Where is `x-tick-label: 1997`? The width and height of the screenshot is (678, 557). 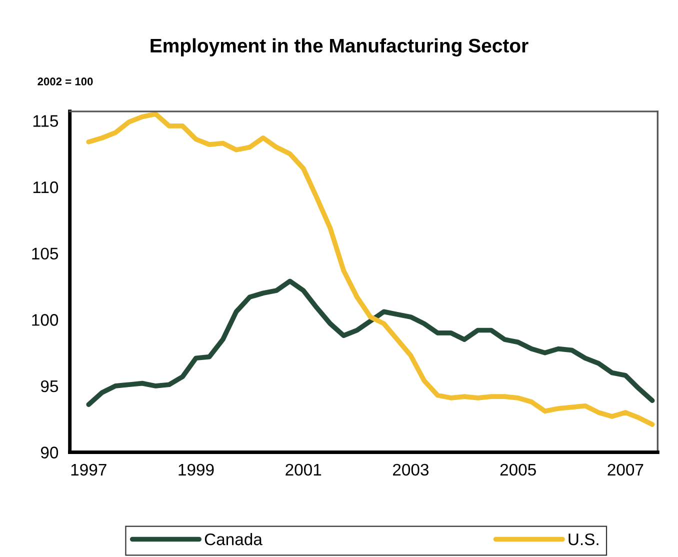
x-tick-label: 1997 is located at coordinates (88, 470).